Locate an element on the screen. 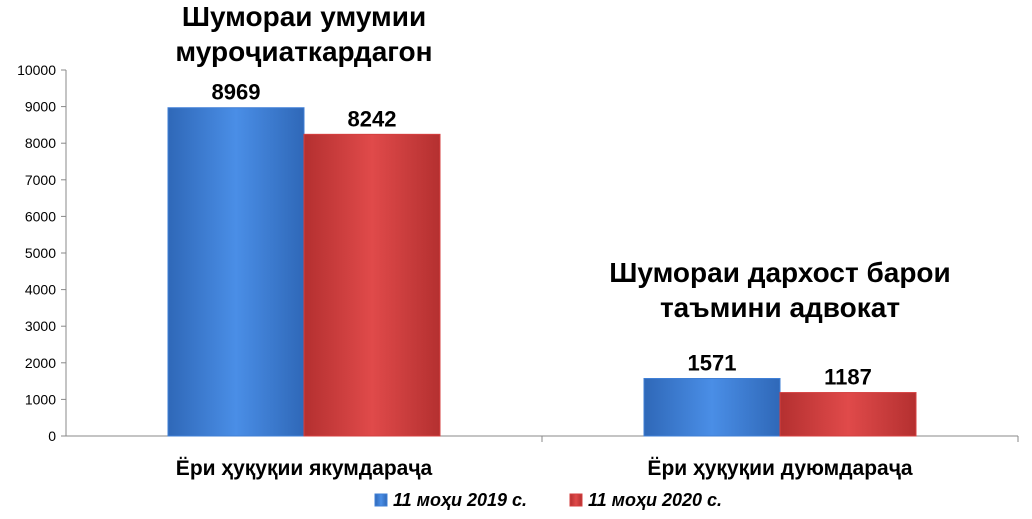 This screenshot has height=519, width=1032. legend-label: 11 моҳи 2019 с. is located at coordinates (460, 500).